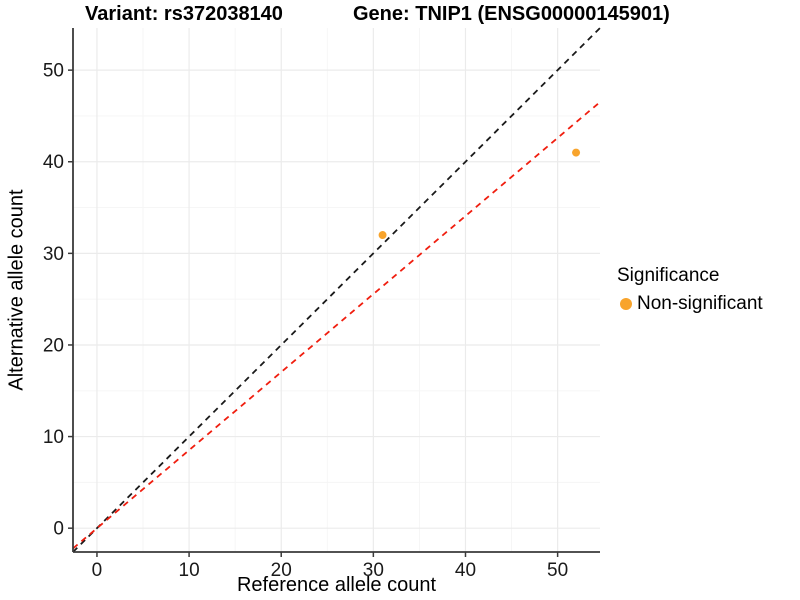  What do you see at coordinates (53, 254) in the screenshot?
I see `y-tick-label: 30` at bounding box center [53, 254].